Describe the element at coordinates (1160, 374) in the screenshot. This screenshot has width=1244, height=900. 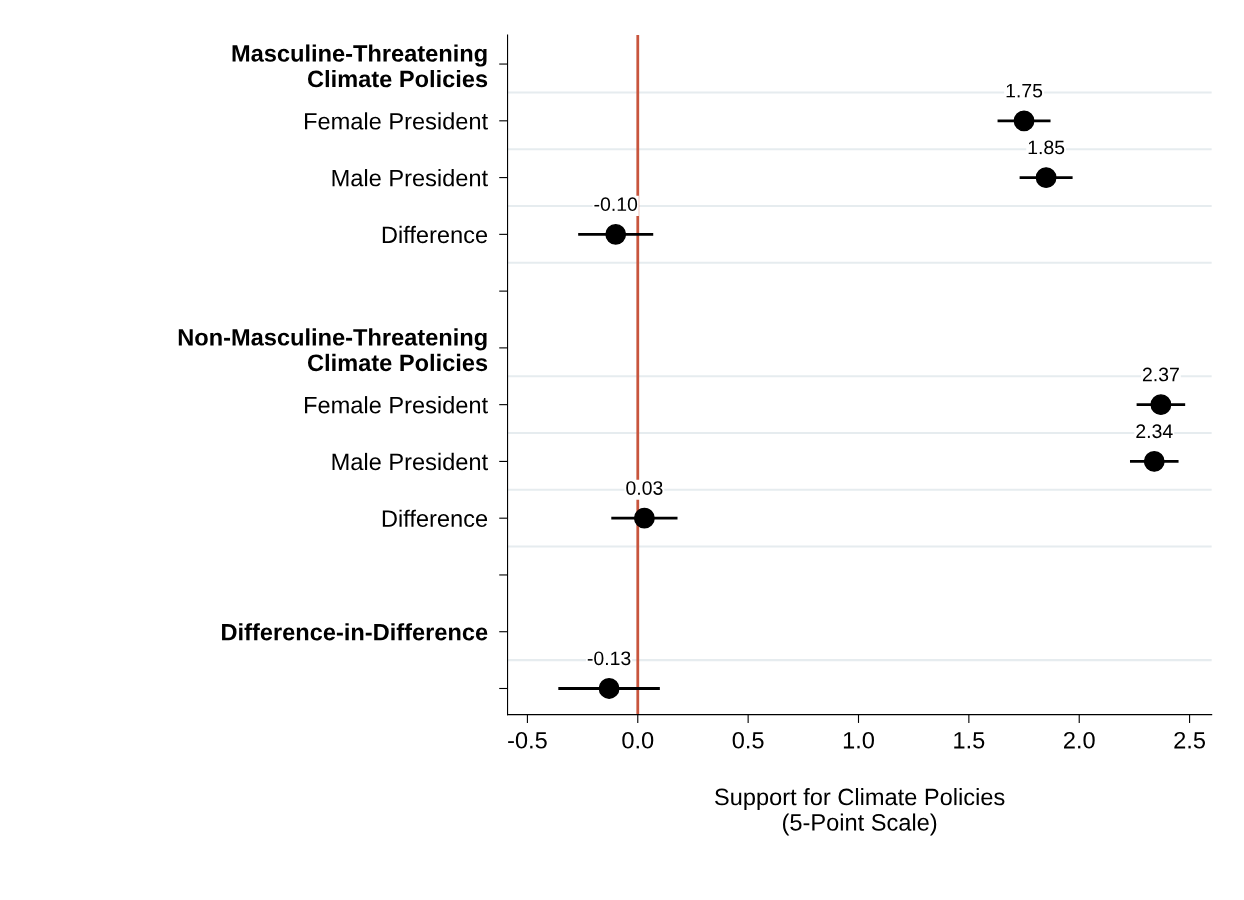
I see `data-label: 2.37` at that location.